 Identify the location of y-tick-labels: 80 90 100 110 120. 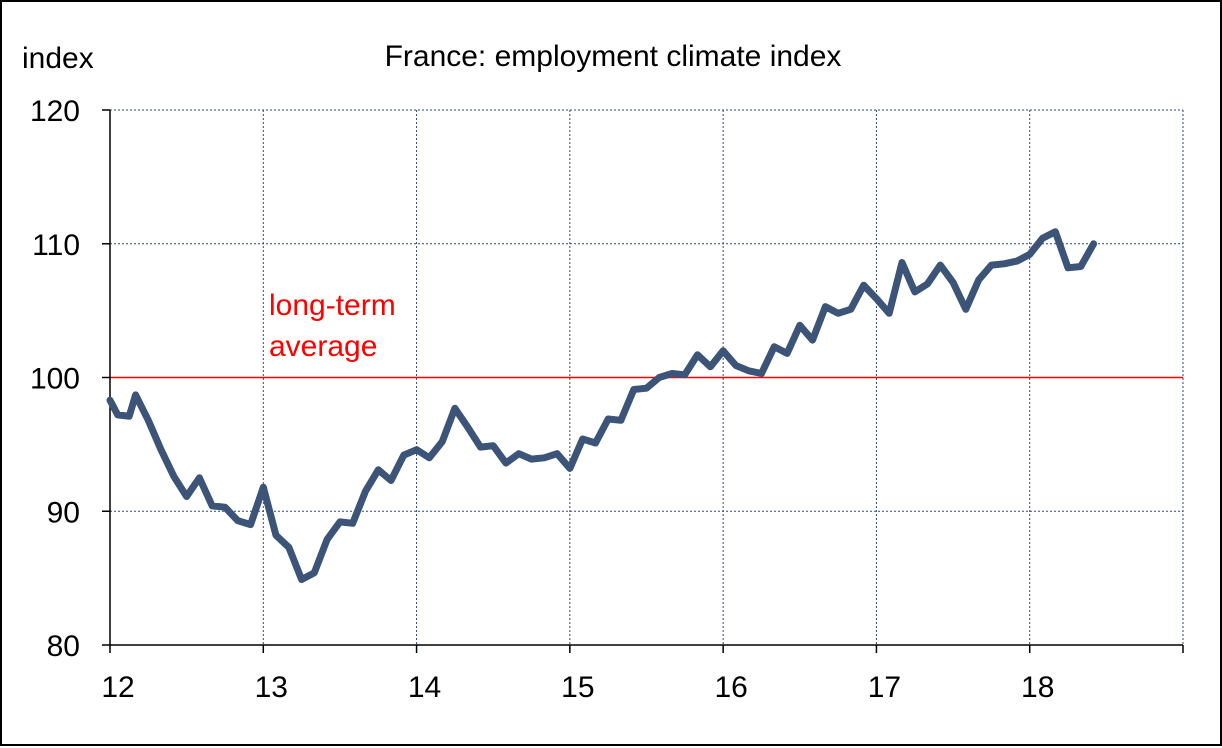
(55, 379).